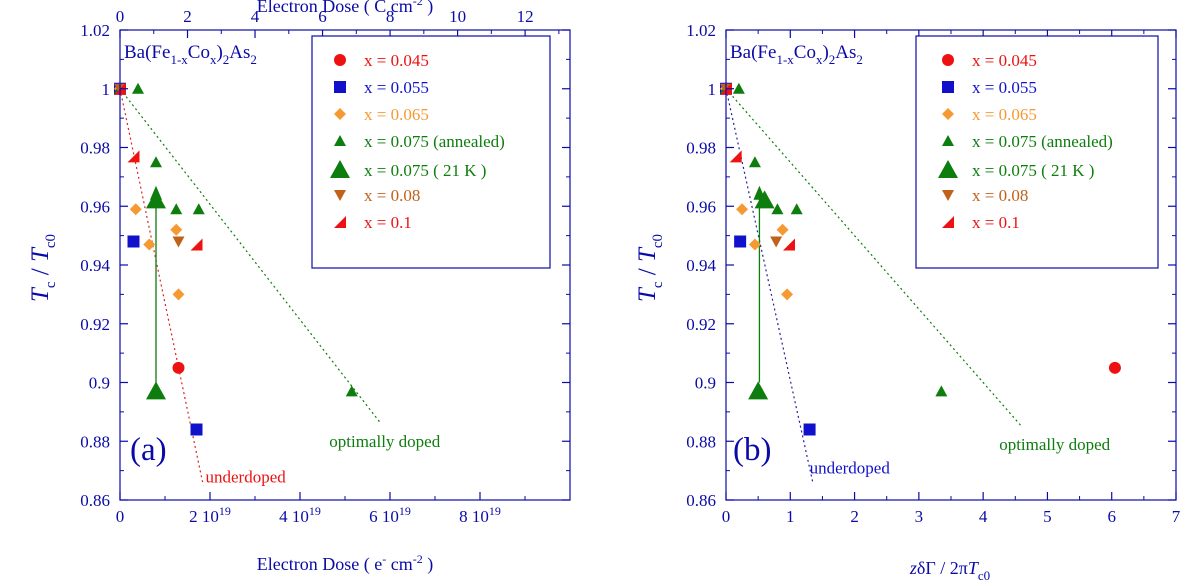  Describe the element at coordinates (210, 515) in the screenshot. I see `x-tick-label: 2 1019` at that location.